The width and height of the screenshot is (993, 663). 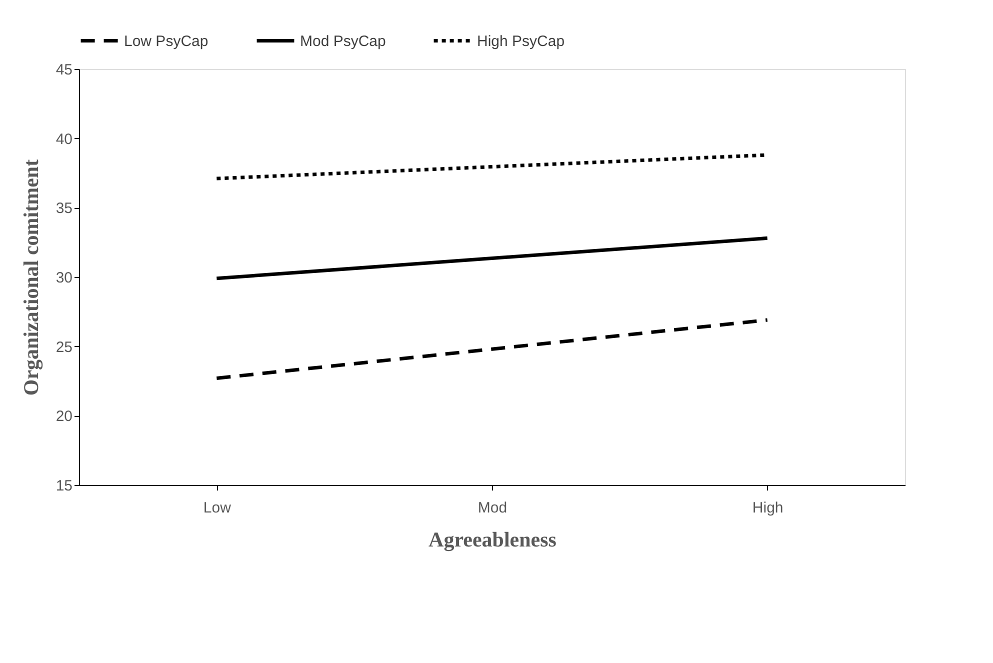 What do you see at coordinates (492, 540) in the screenshot?
I see `x-axis-title: Agreeableness` at bounding box center [492, 540].